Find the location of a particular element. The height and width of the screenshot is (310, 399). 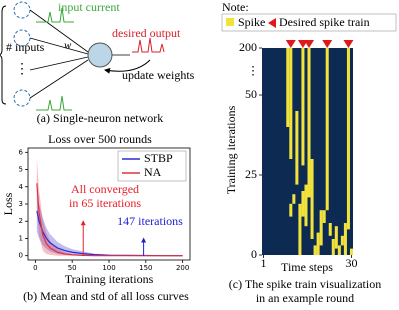

caption: (a) Single-neuron network is located at coordinates (100, 118).